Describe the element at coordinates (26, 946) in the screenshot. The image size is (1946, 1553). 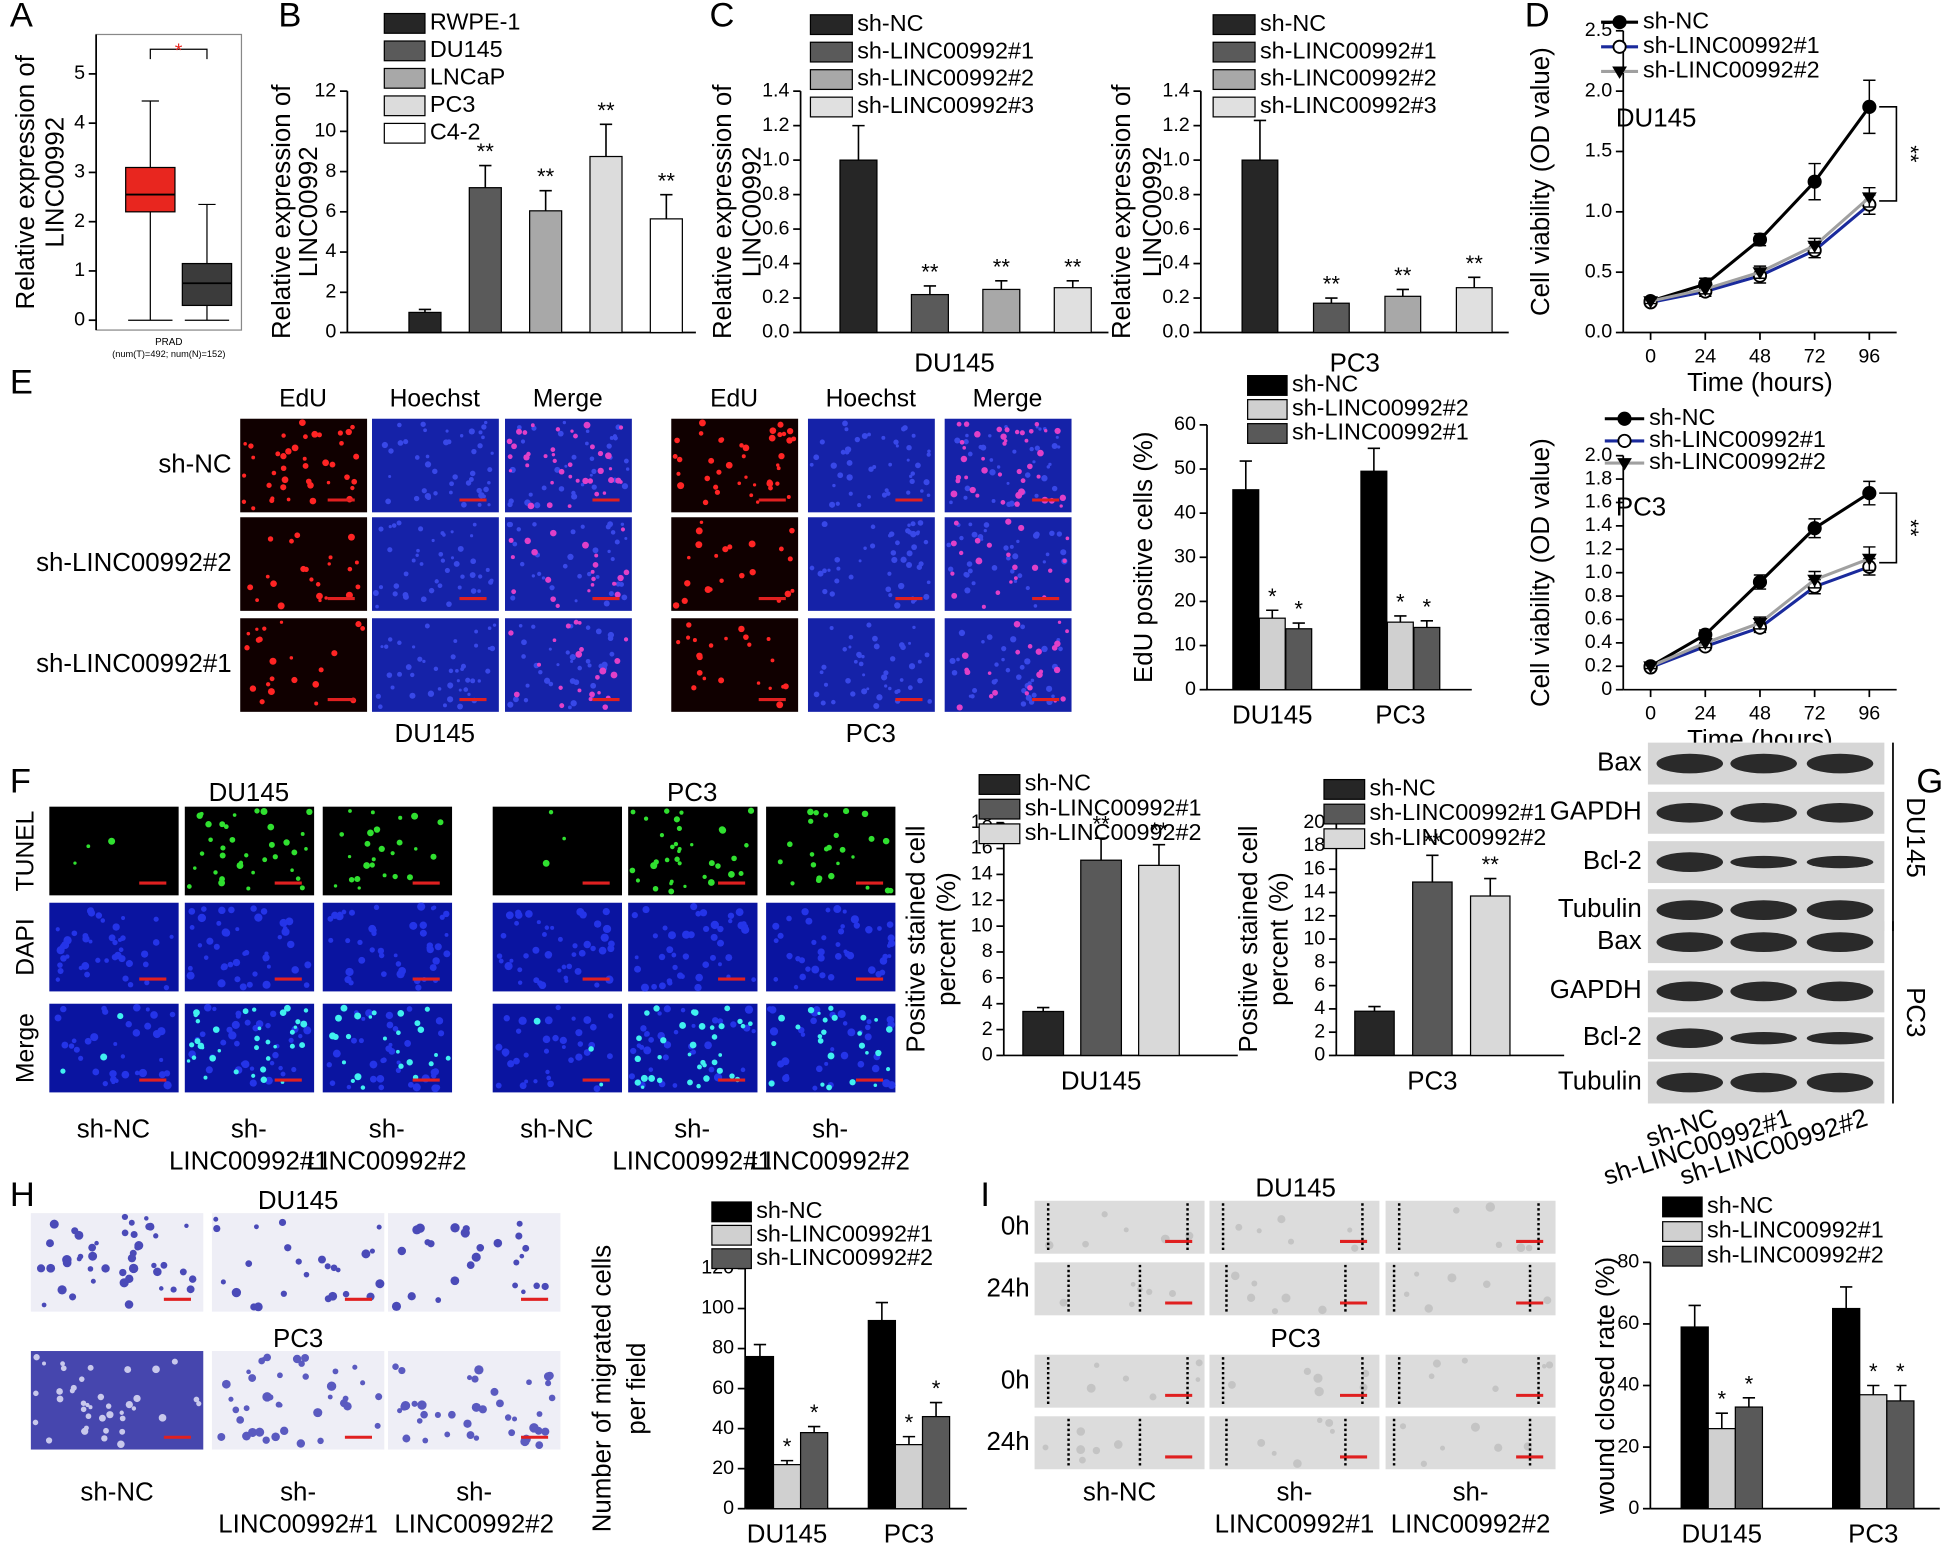
I see `row-label: DAPI` at that location.